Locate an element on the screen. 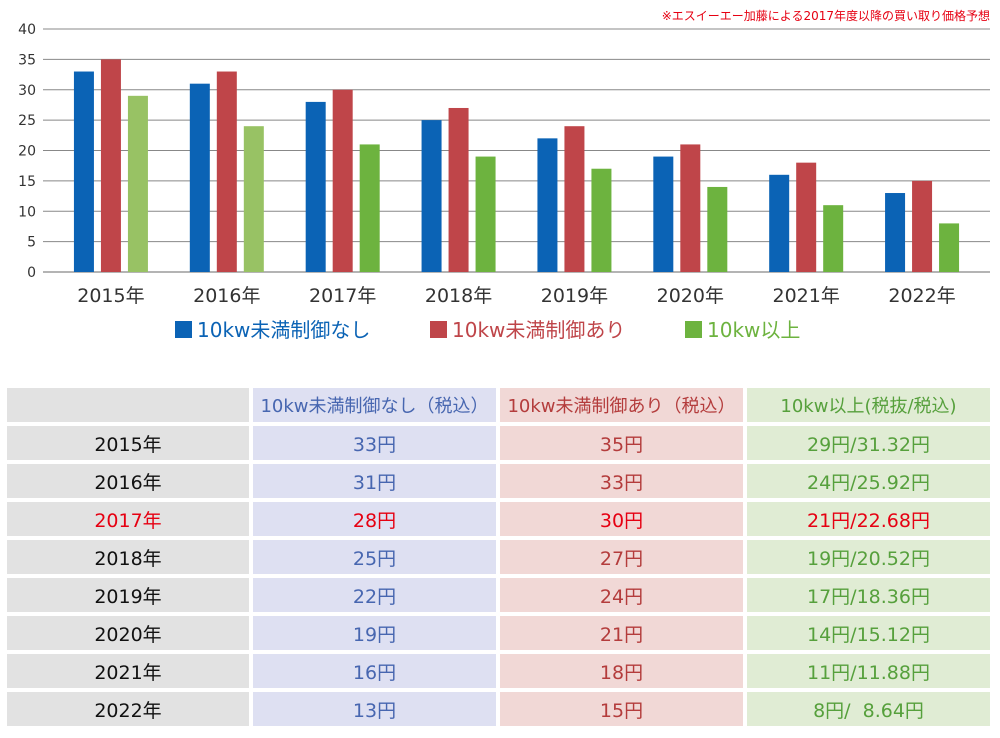 This screenshot has height=738, width=1000. bar-2-2018年 is located at coordinates (458, 189).